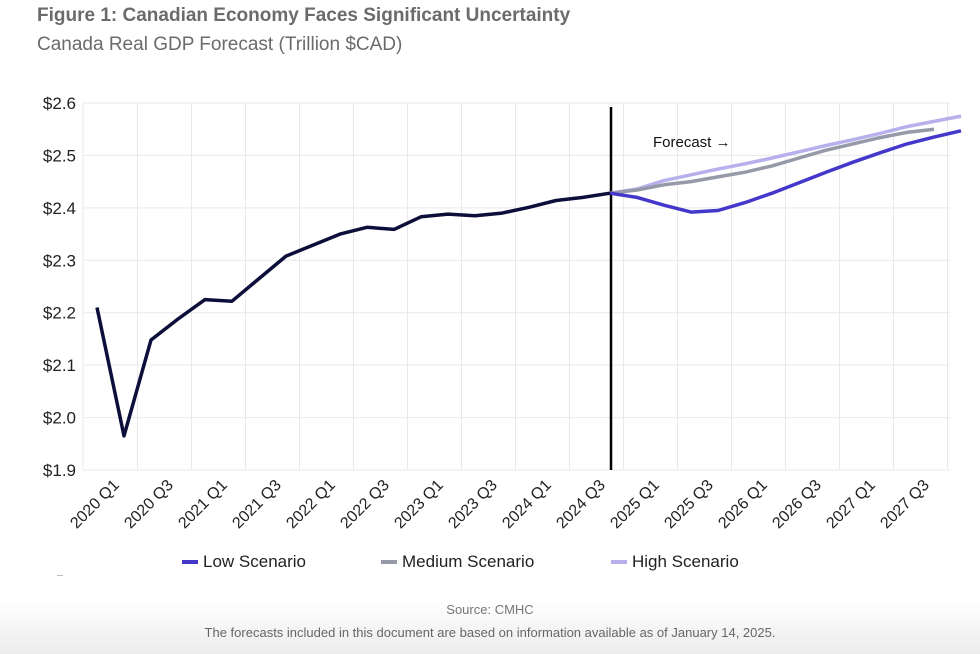 The width and height of the screenshot is (980, 654). What do you see at coordinates (59, 313) in the screenshot?
I see `y-tick-label: $2.2` at bounding box center [59, 313].